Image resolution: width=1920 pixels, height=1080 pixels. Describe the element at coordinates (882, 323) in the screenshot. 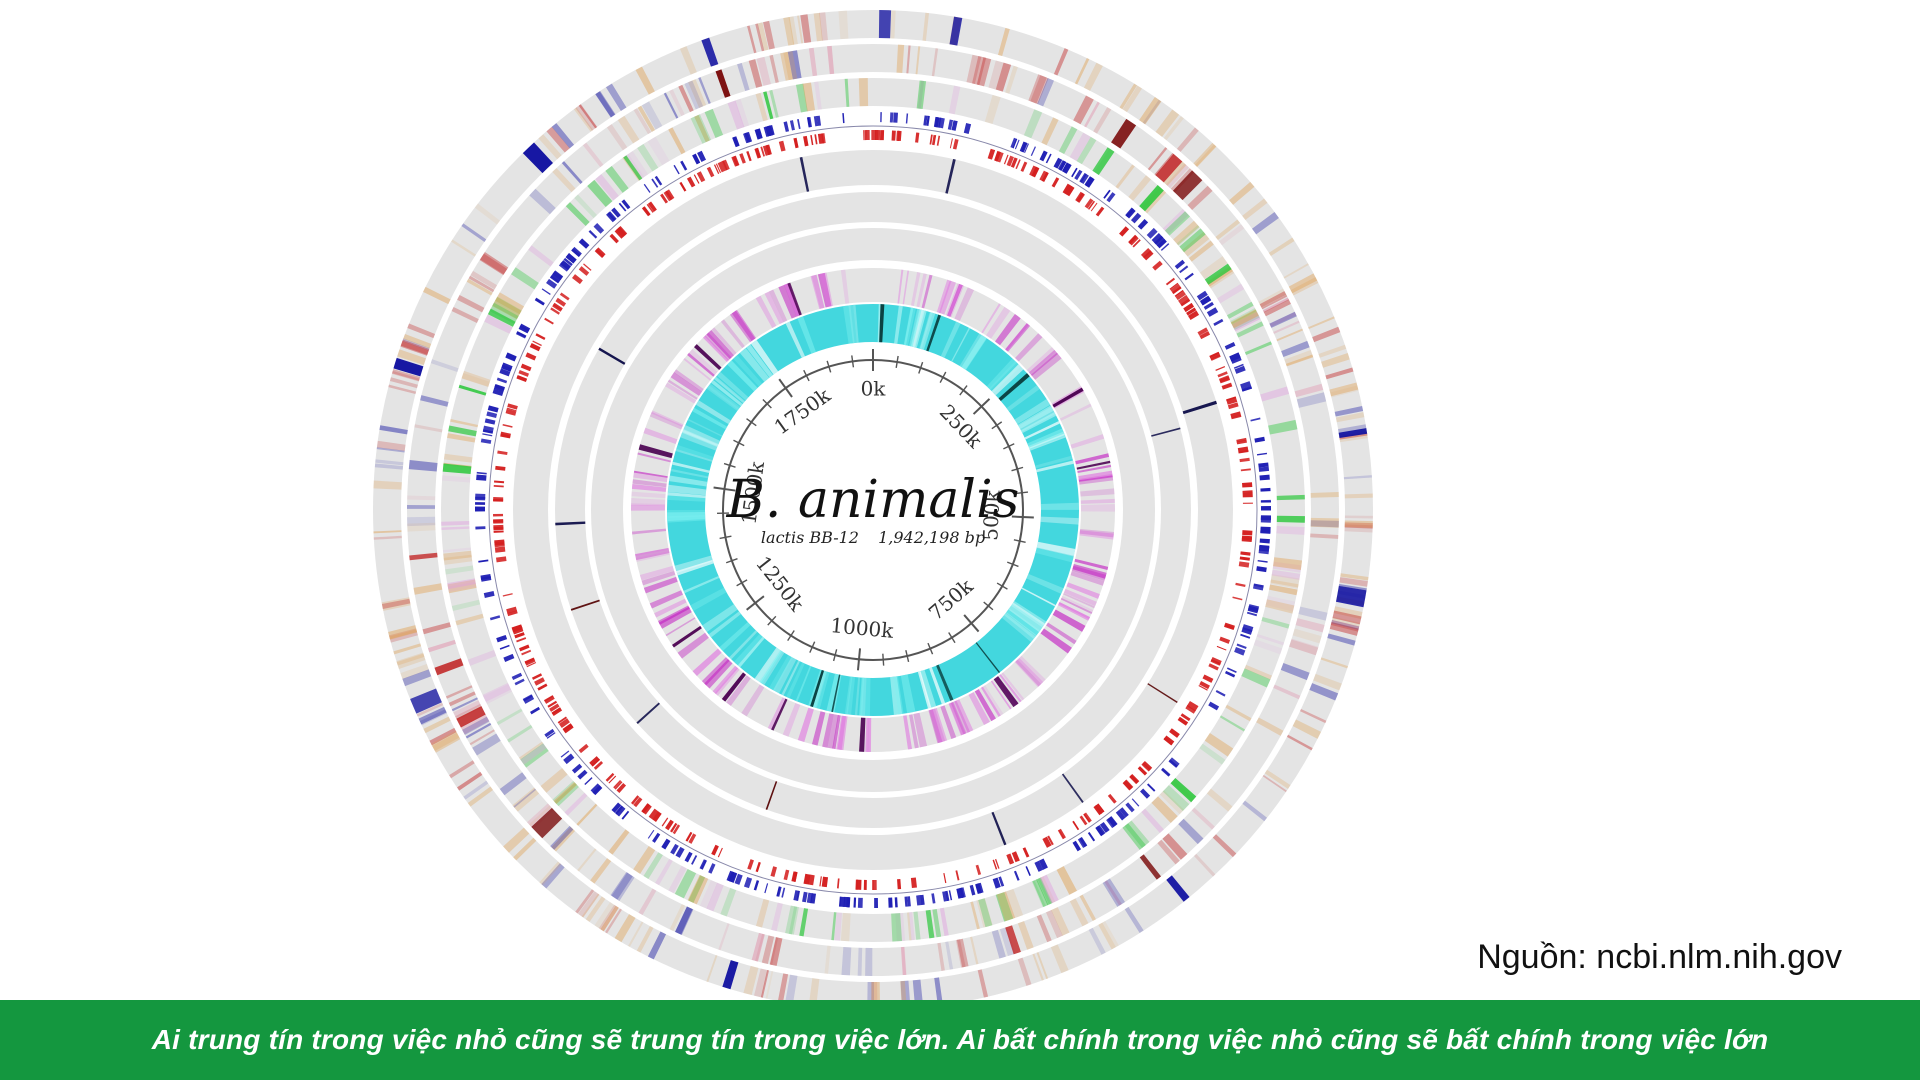

I see `gc-content-strong` at that location.